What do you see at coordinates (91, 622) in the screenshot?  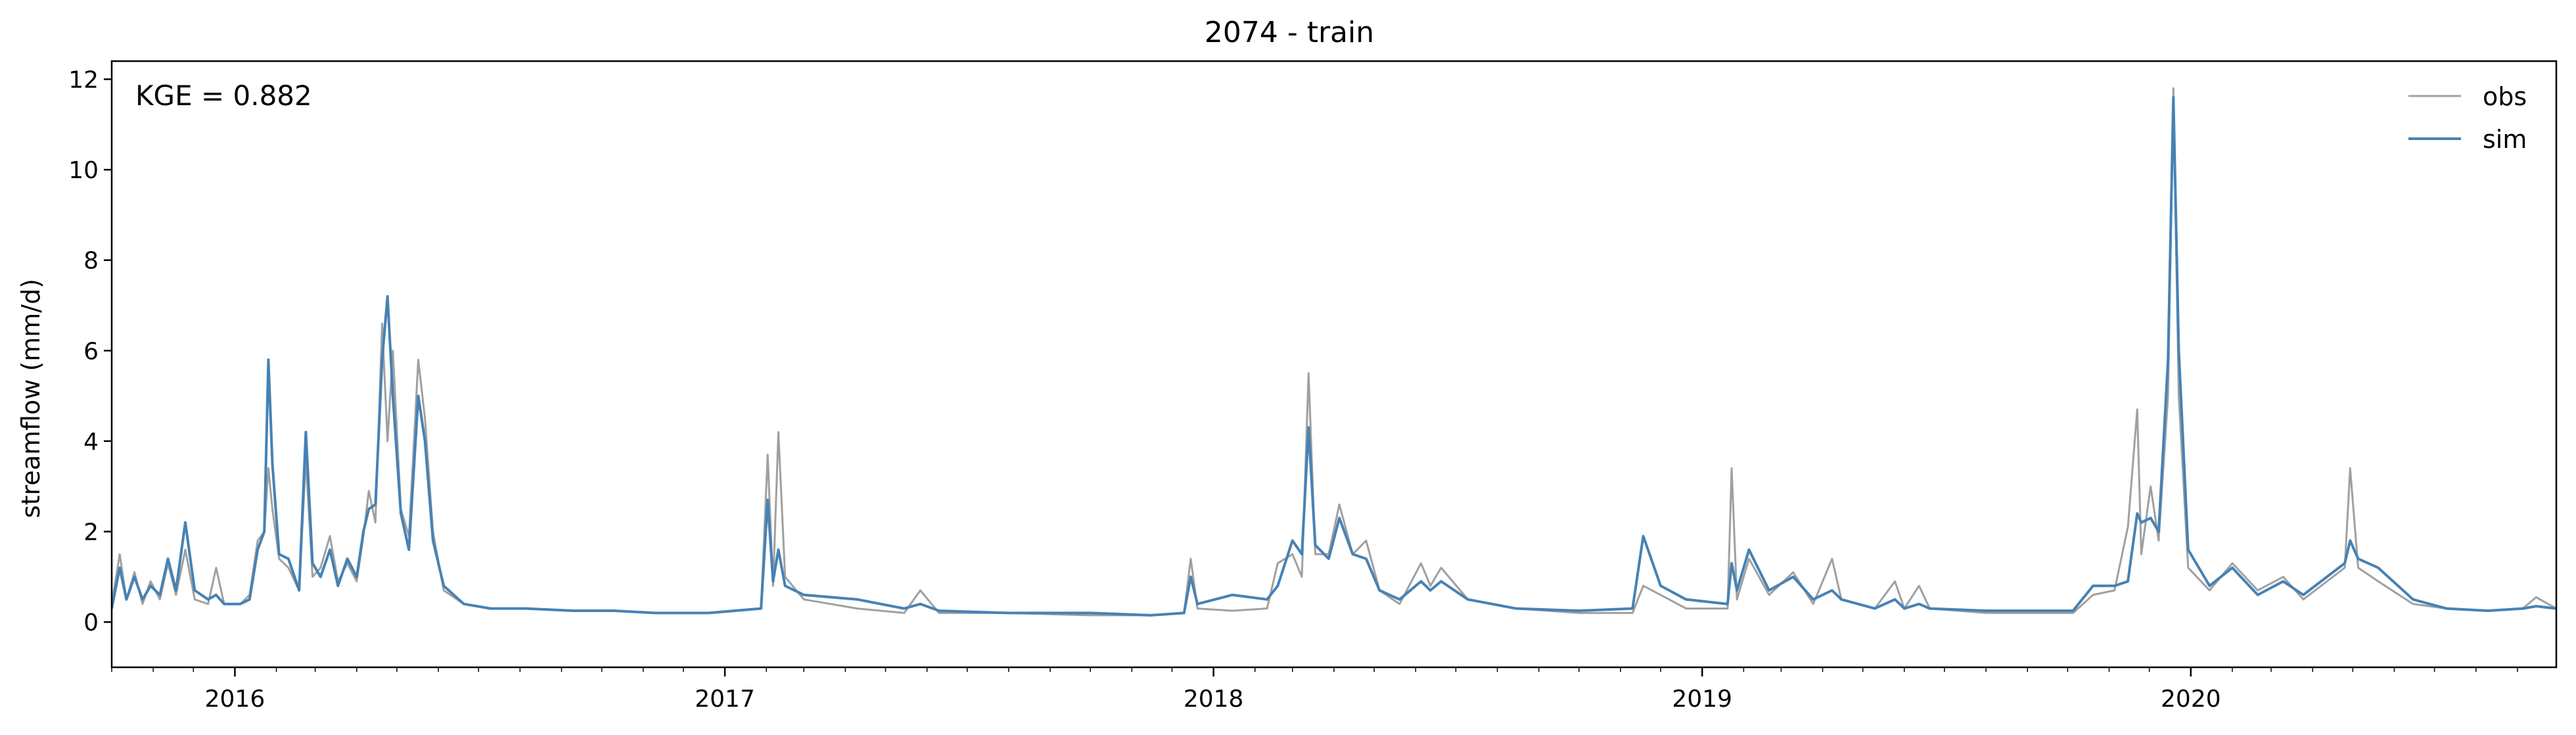 I see `y-tick-label: 0` at bounding box center [91, 622].